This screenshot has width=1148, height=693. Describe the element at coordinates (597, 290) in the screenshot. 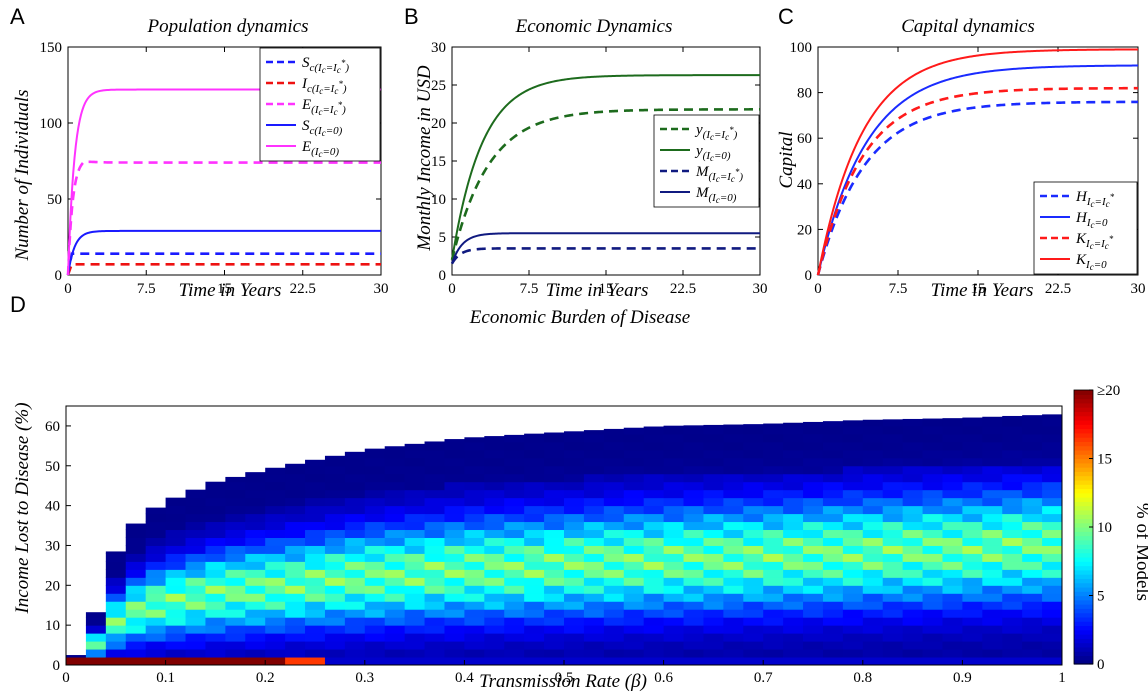

I see `panel-b-xlabel: Time in Years` at that location.